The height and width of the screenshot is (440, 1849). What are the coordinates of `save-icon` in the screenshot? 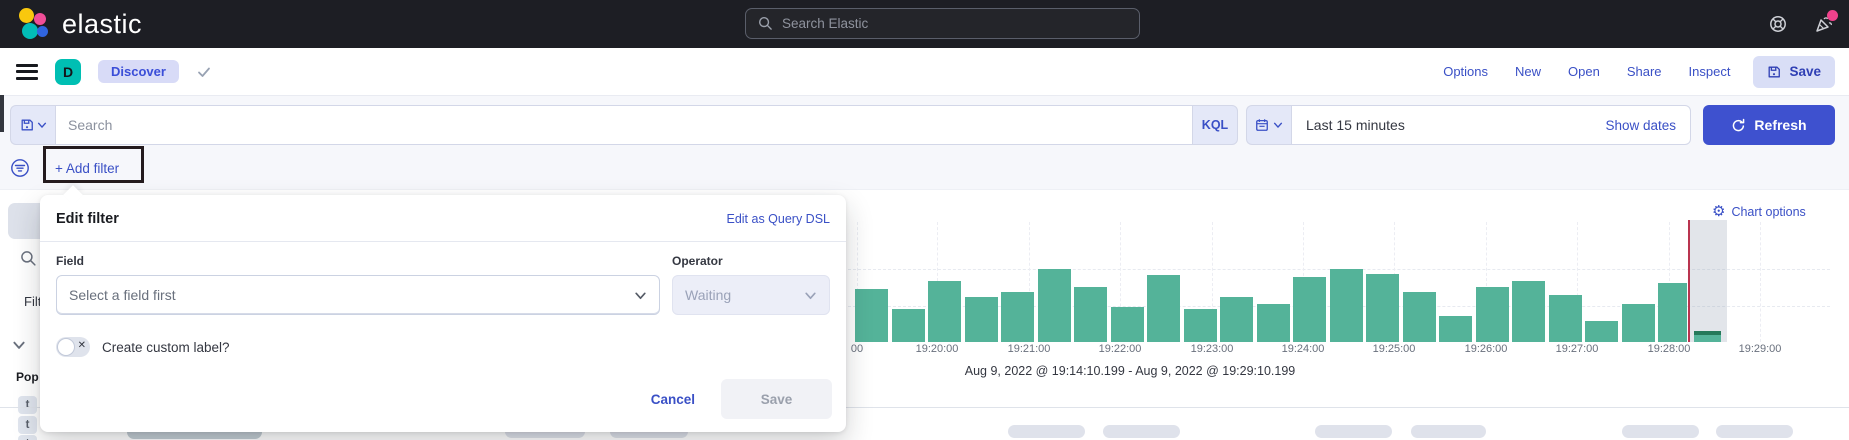 It's located at (1774, 72).